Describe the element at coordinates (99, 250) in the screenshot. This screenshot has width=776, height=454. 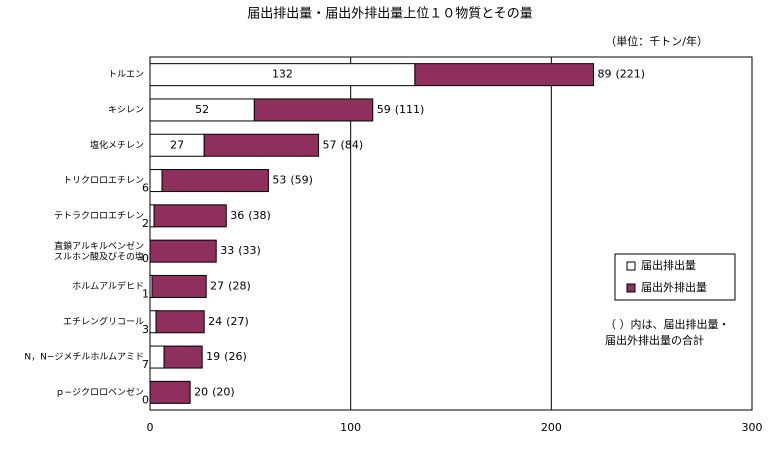
I see `category-label: 直鎖アルキルベンゼンスルホン酸及びその塩` at that location.